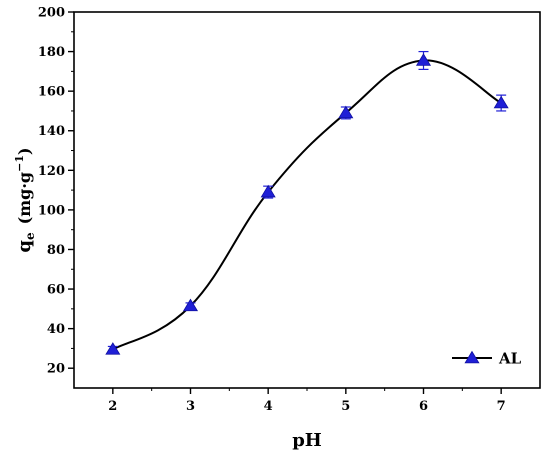 The width and height of the screenshot is (550, 457). I want to click on x-tick-label: 2, so click(112, 406).